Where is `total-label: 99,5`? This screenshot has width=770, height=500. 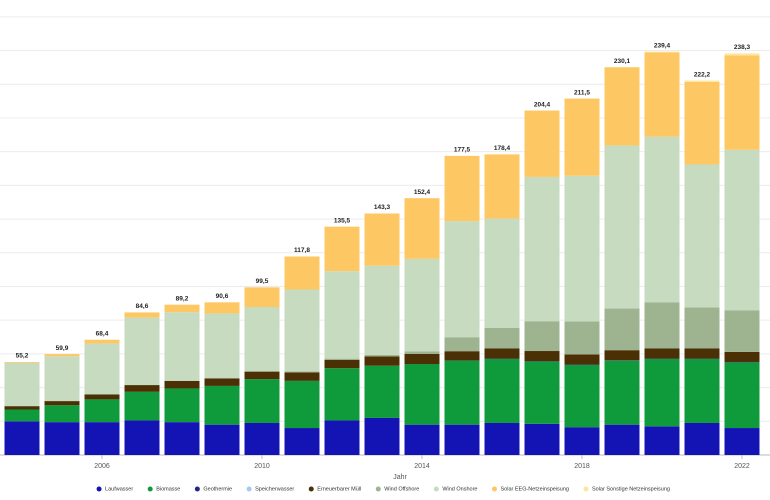
total-label: 99,5 is located at coordinates (262, 281).